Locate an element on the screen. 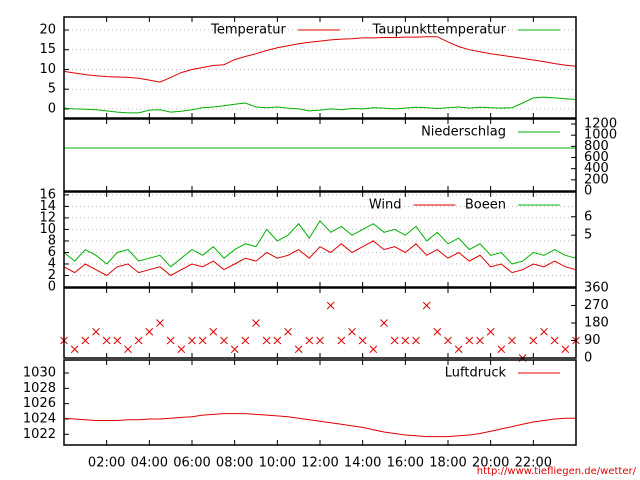 This screenshot has height=480, width=640. y-tick-label: 1022 is located at coordinates (39, 434).